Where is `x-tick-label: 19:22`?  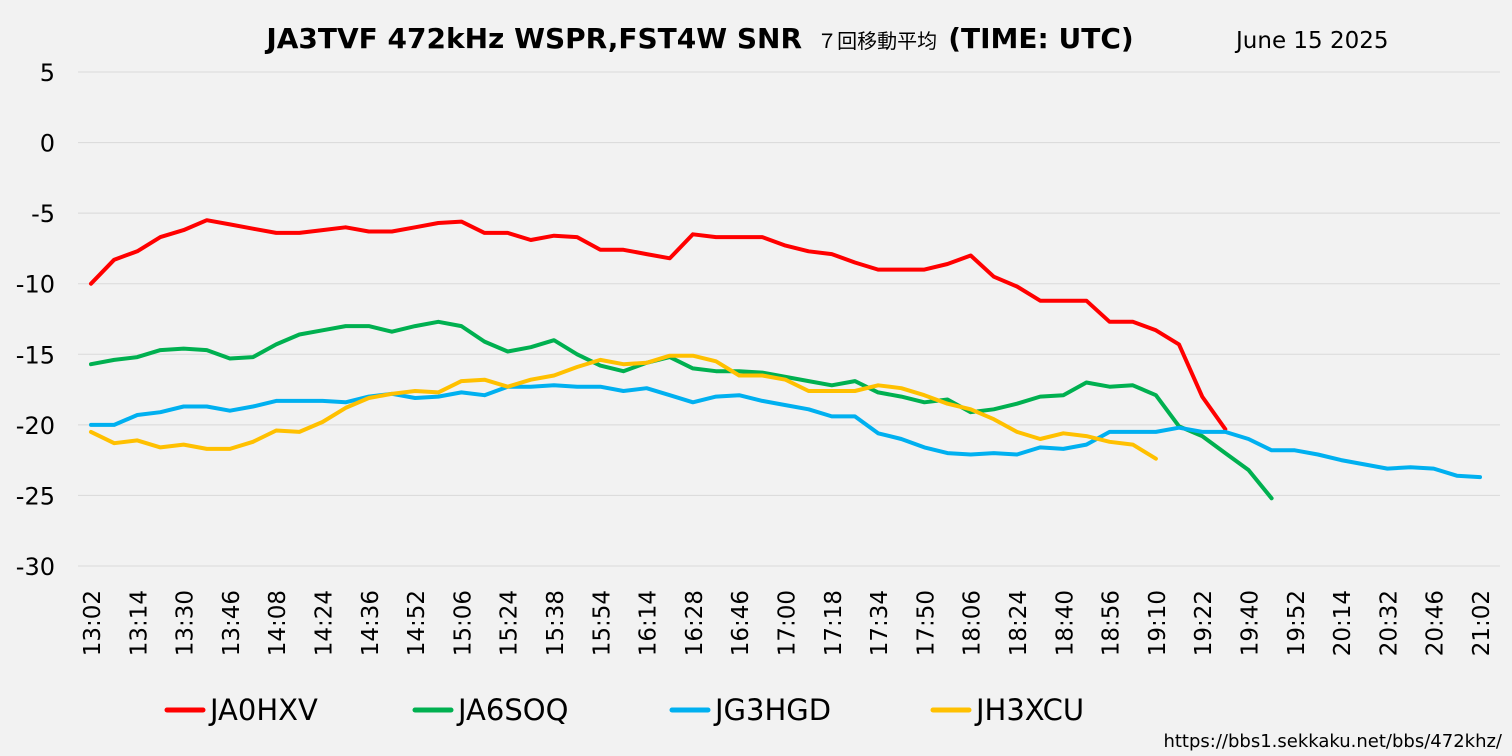
x-tick-label: 19:22 is located at coordinates (1204, 623).